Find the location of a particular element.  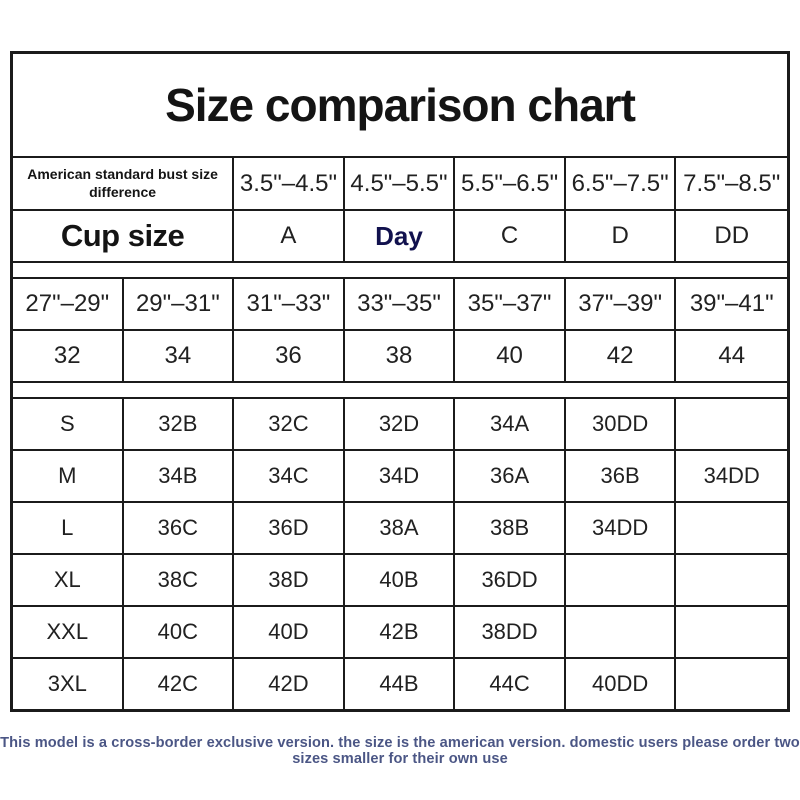

size-label: XL is located at coordinates (68, 580).